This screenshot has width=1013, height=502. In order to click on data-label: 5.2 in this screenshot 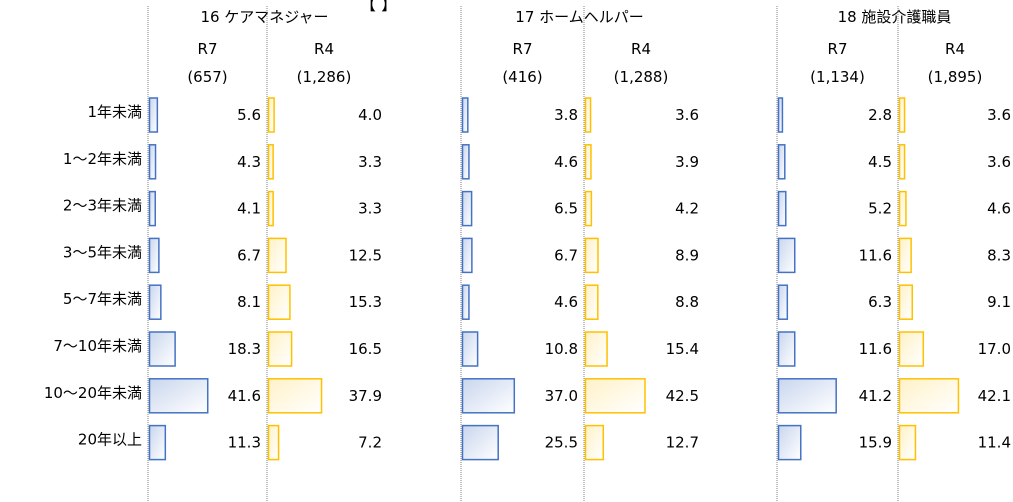, I will do `click(880, 209)`.